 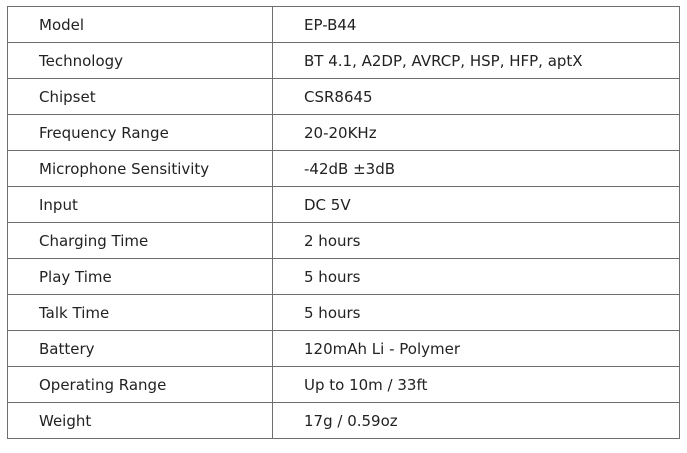 I want to click on spec-row: Weight 17g / 0.59oz, so click(x=343, y=420).